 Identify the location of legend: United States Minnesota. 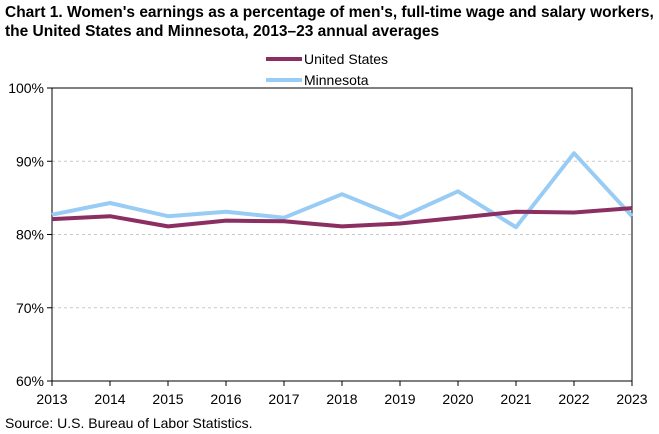
(327, 69).